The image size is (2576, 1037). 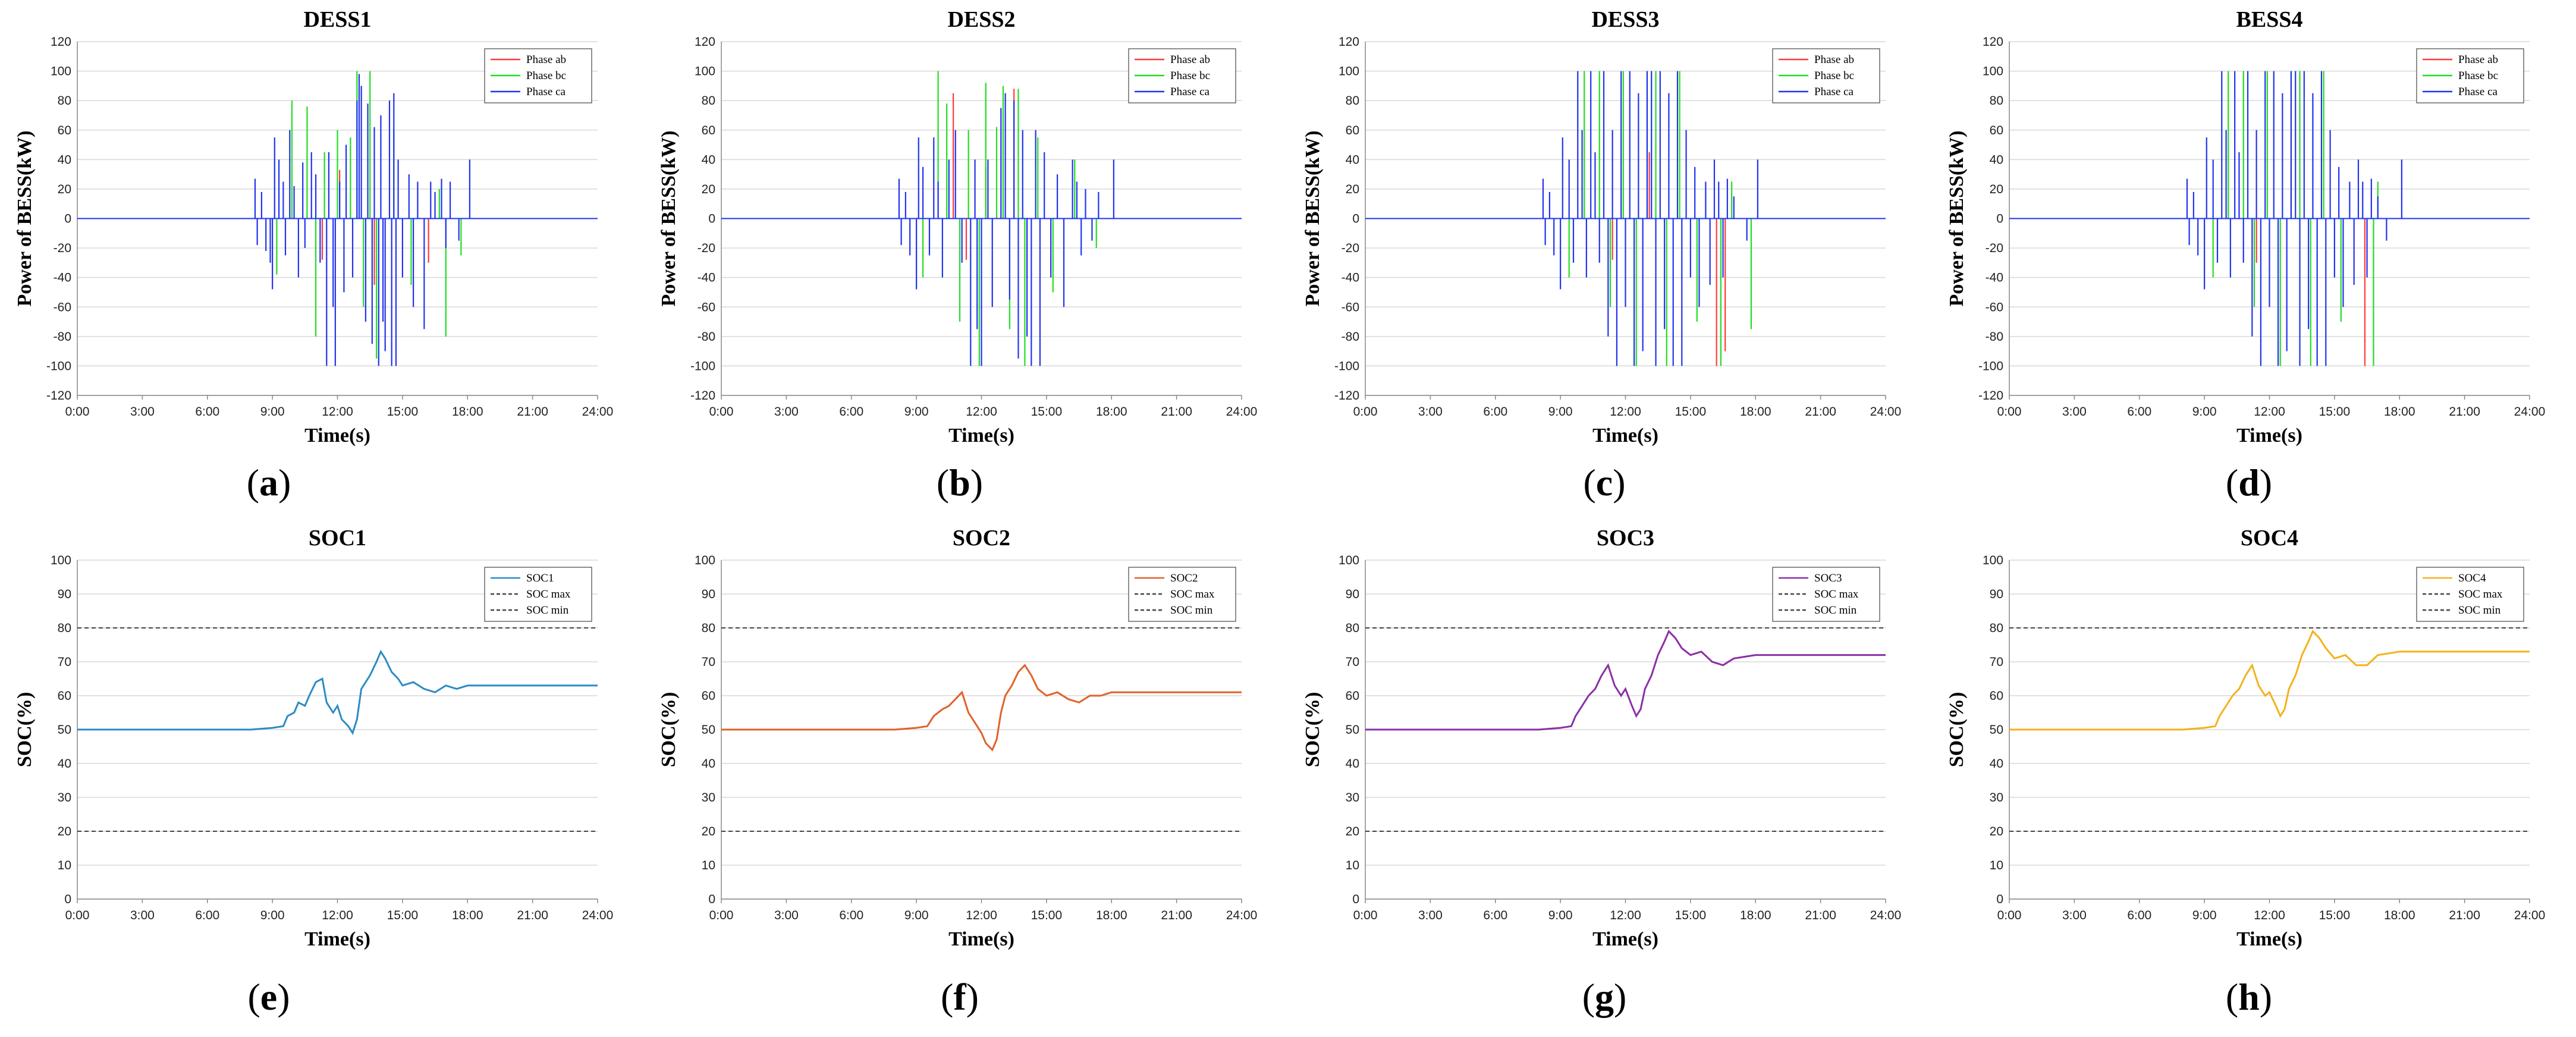 What do you see at coordinates (1604, 997) in the screenshot?
I see `caption-g: (g)` at bounding box center [1604, 997].